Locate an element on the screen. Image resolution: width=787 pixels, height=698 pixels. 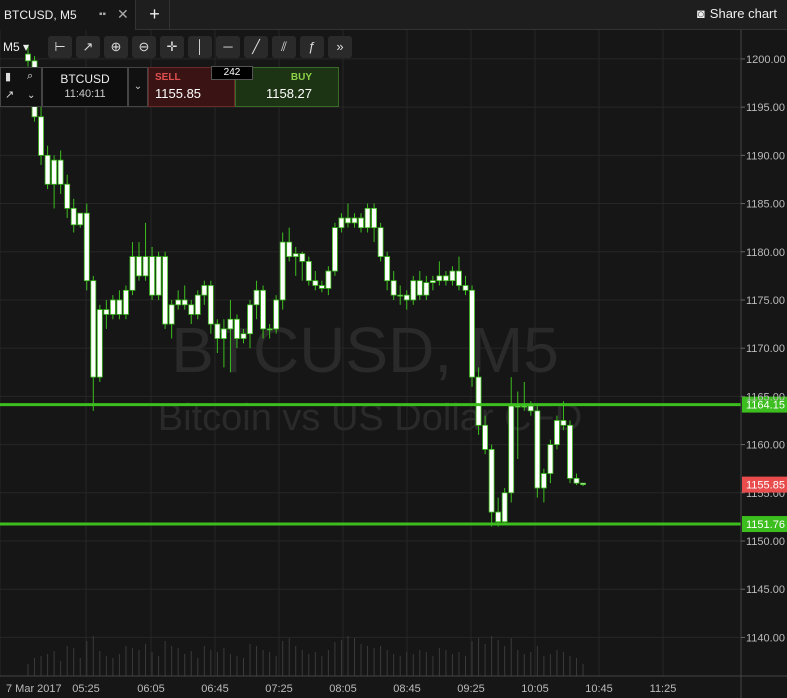
new-tab-button: + is located at coordinates (155, 15).